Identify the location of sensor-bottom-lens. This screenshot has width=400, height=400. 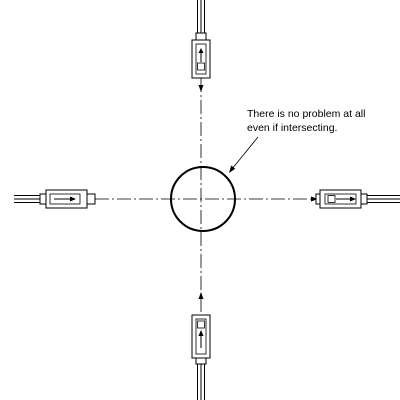
(201, 324).